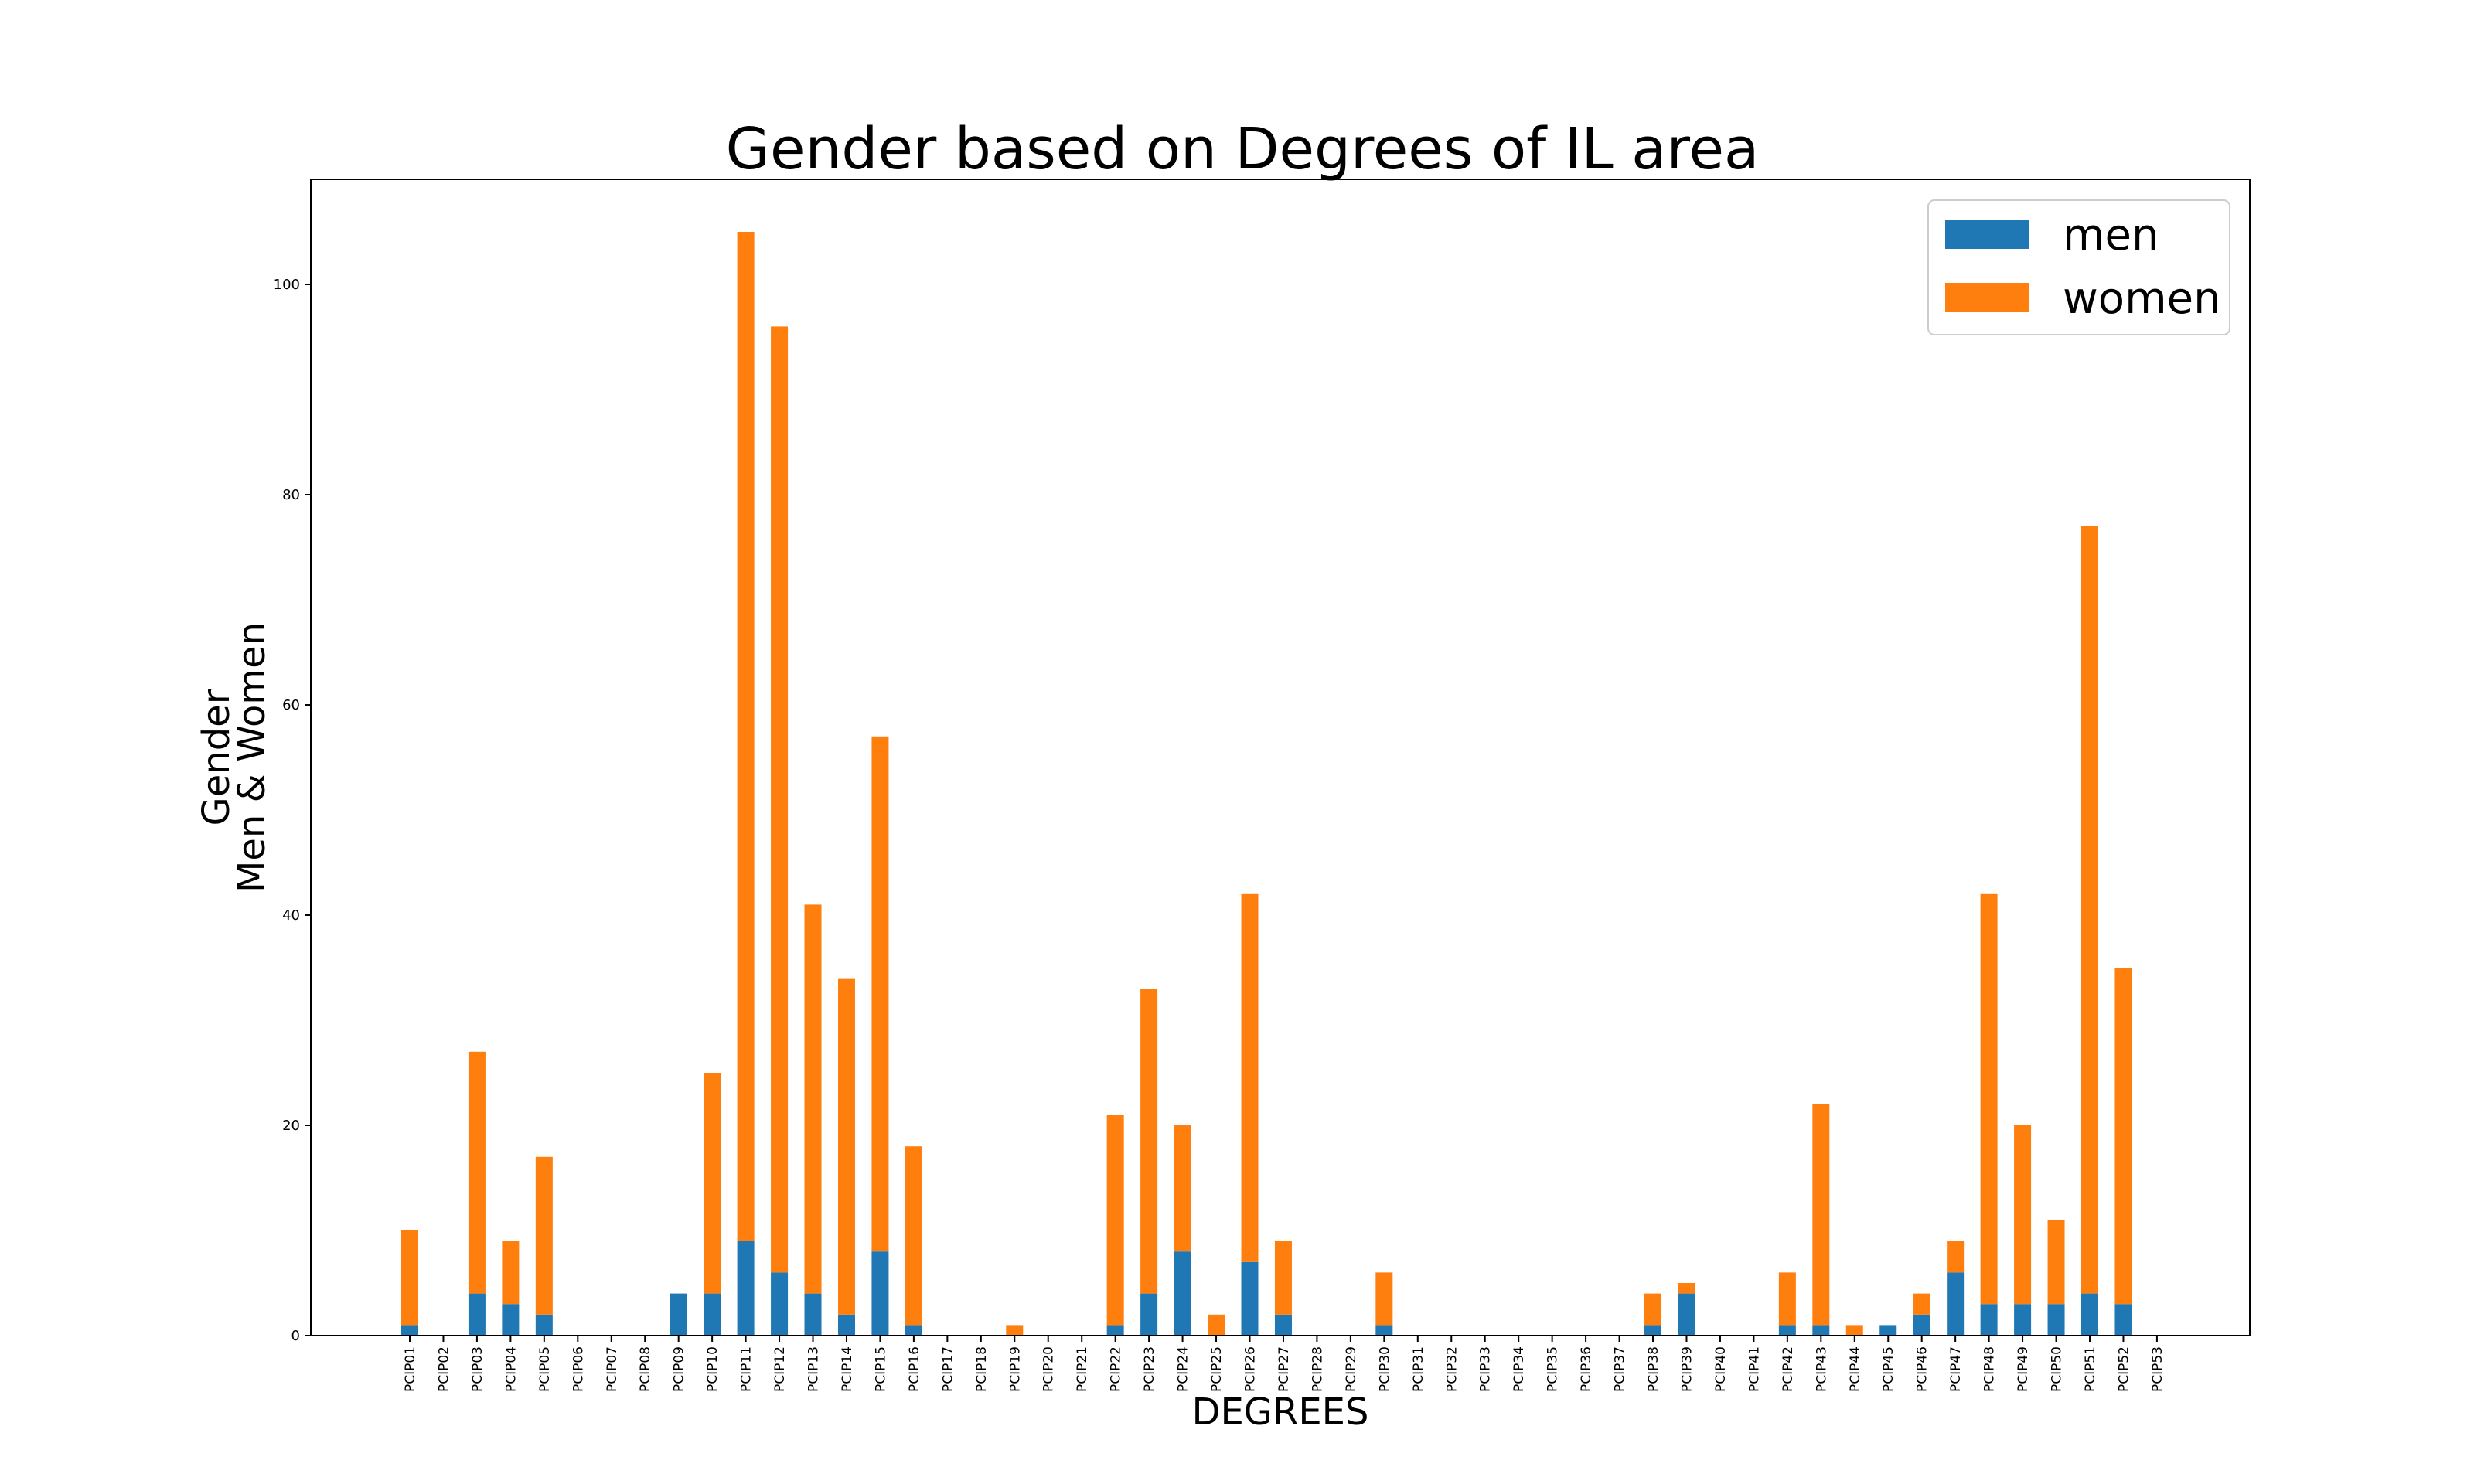 Image resolution: width=2474 pixels, height=1484 pixels. I want to click on bar-women-pcip51, so click(2089, 910).